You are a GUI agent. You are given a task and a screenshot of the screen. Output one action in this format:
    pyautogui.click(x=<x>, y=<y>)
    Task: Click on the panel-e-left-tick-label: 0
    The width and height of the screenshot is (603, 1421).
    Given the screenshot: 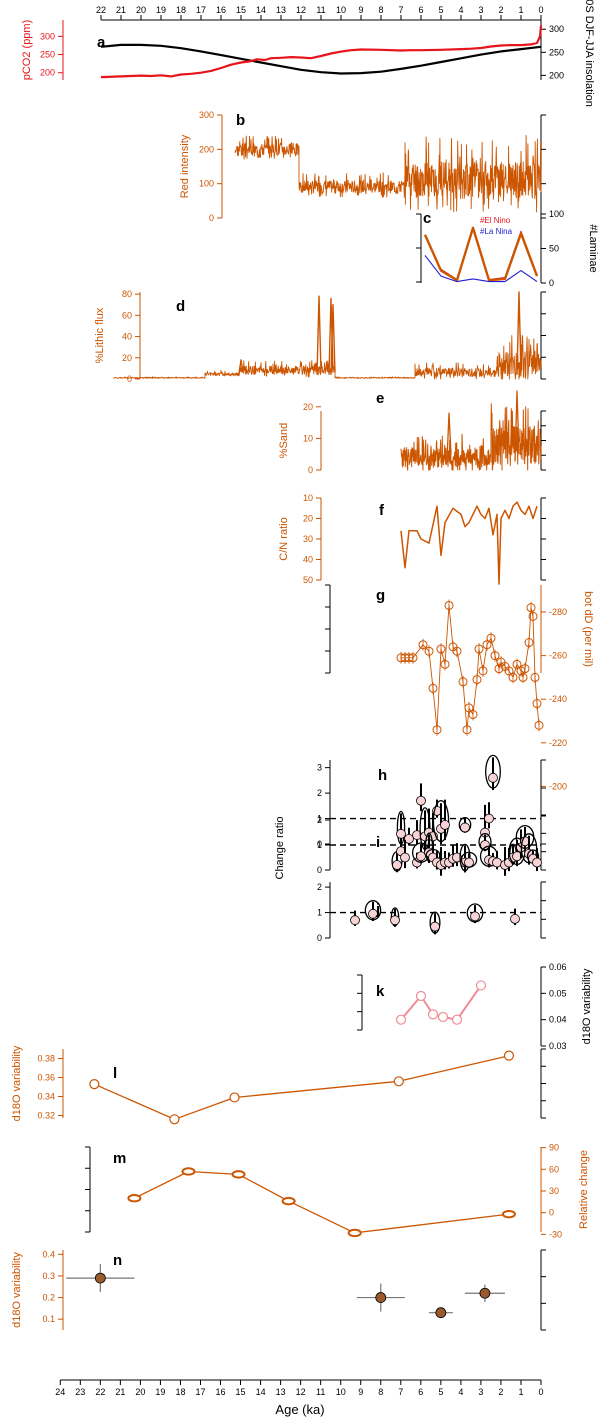 What is the action you would take?
    pyautogui.click(x=310, y=470)
    